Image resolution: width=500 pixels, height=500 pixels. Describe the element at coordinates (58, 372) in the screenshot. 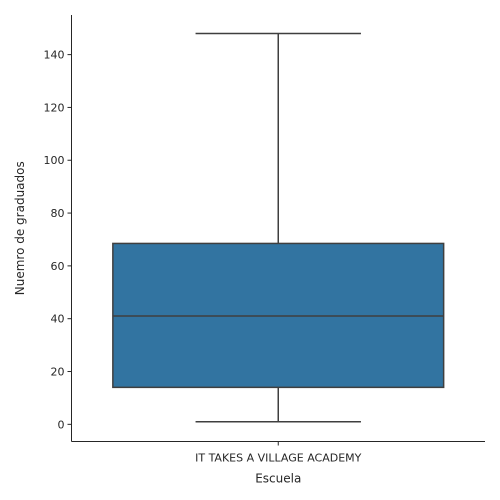

I see `y-tick-label: 20` at that location.